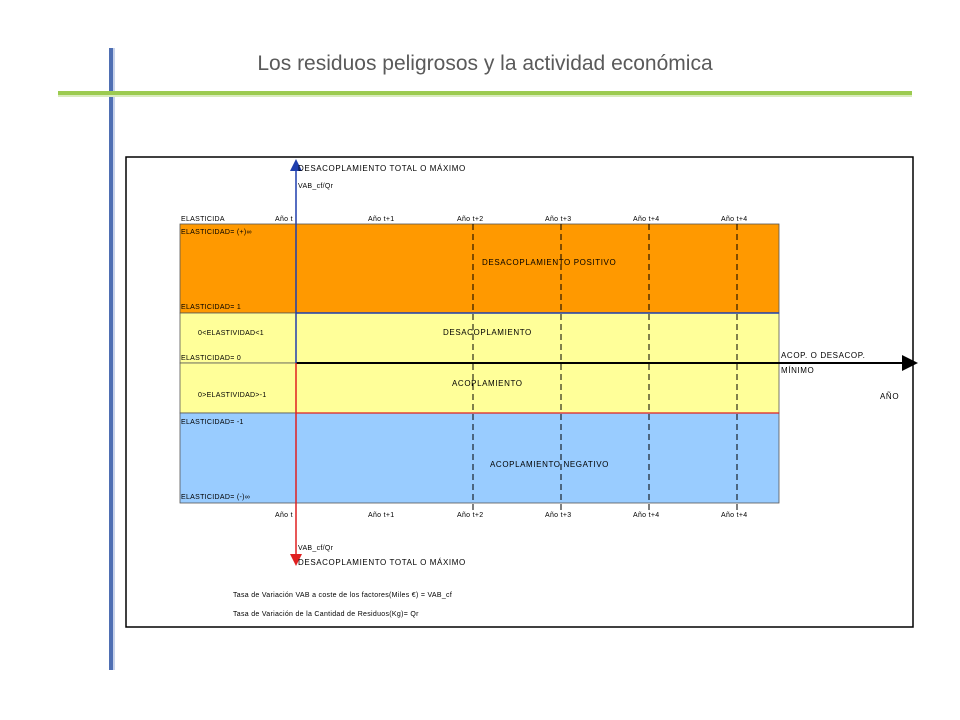  Describe the element at coordinates (470, 515) in the screenshot. I see `year-bottom-label: Año t+2` at that location.